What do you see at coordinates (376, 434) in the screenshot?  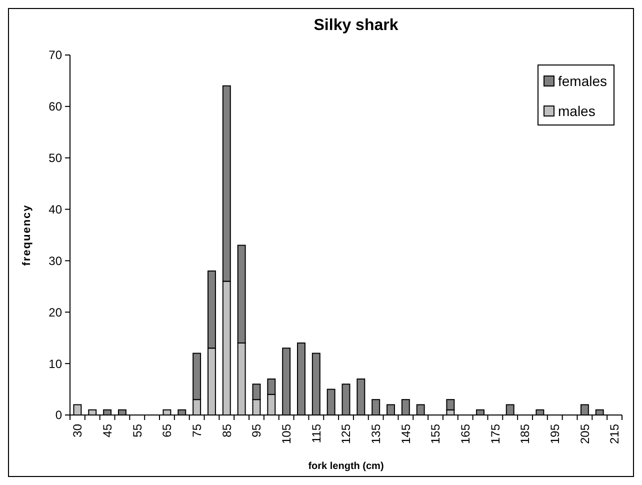 I see `x-tick-label: 135` at bounding box center [376, 434].